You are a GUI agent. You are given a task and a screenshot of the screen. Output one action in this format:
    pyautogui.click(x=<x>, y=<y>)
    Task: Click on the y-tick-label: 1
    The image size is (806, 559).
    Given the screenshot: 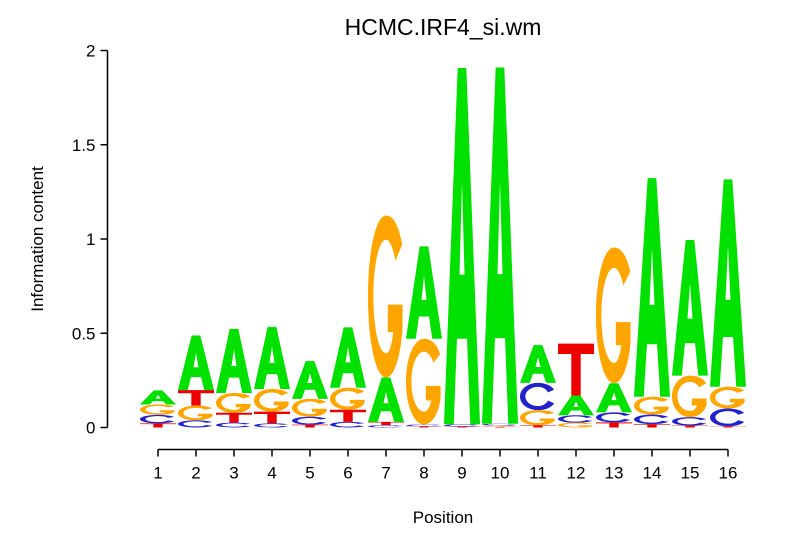 What is the action you would take?
    pyautogui.click(x=90, y=239)
    